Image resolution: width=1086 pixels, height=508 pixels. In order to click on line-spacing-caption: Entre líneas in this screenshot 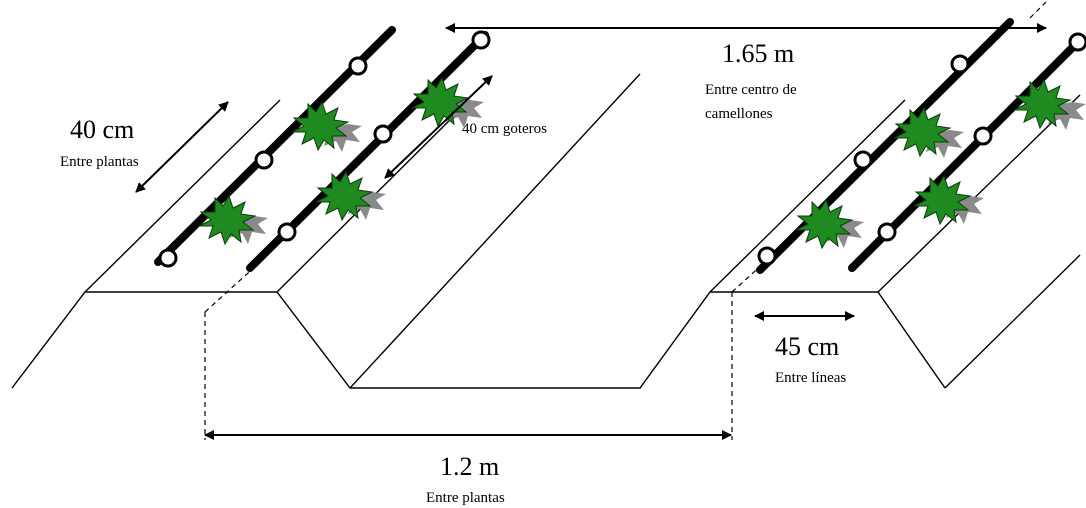, I will do `click(810, 378)`.